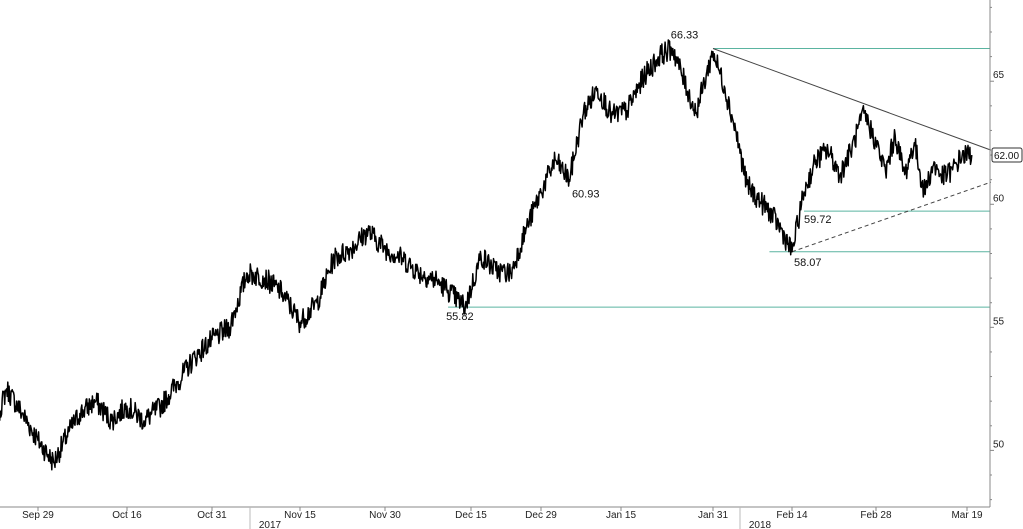 The width and height of the screenshot is (1023, 529). I want to click on x-tick-label: Feb 14, so click(792, 515).